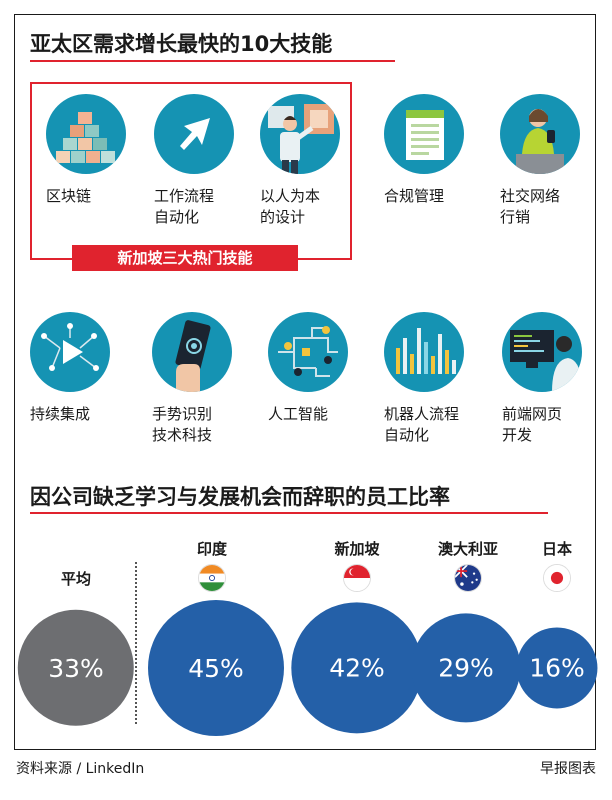  Describe the element at coordinates (540, 141) in the screenshot. I see `person-phone-icon` at that location.